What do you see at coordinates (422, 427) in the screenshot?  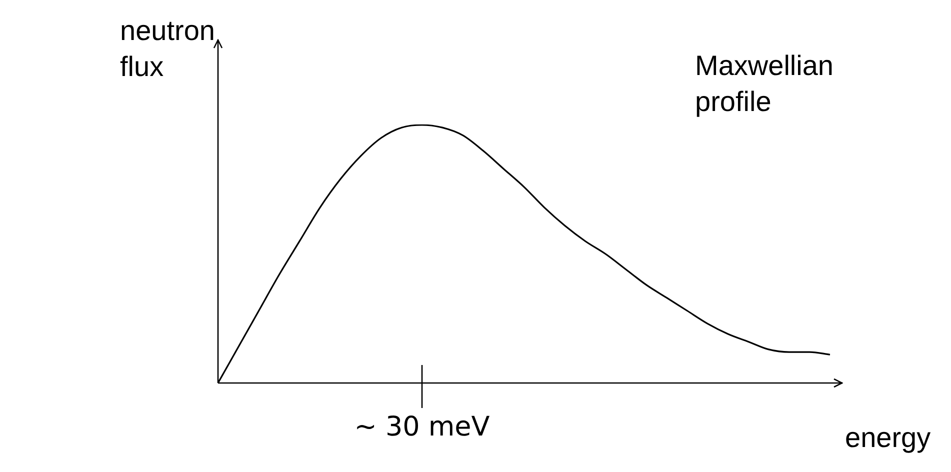 I see `text: ~ 30 meV` at bounding box center [422, 427].